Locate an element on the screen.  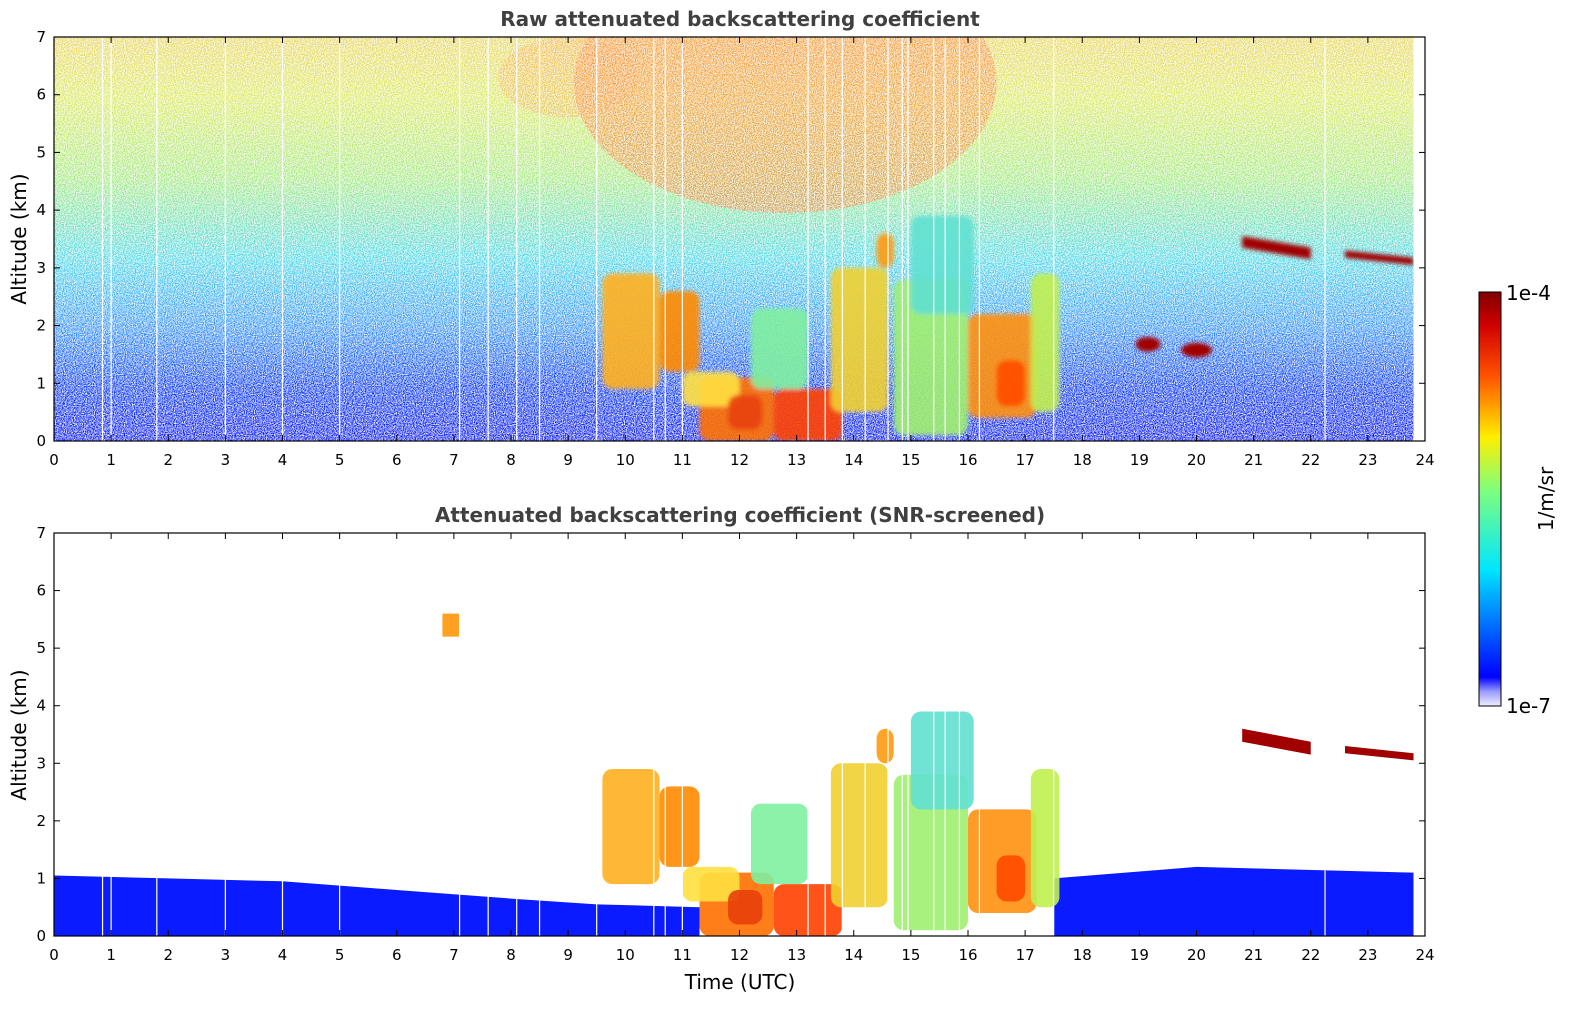
colorbar-max-label: 1e-4 is located at coordinates (1528, 293).